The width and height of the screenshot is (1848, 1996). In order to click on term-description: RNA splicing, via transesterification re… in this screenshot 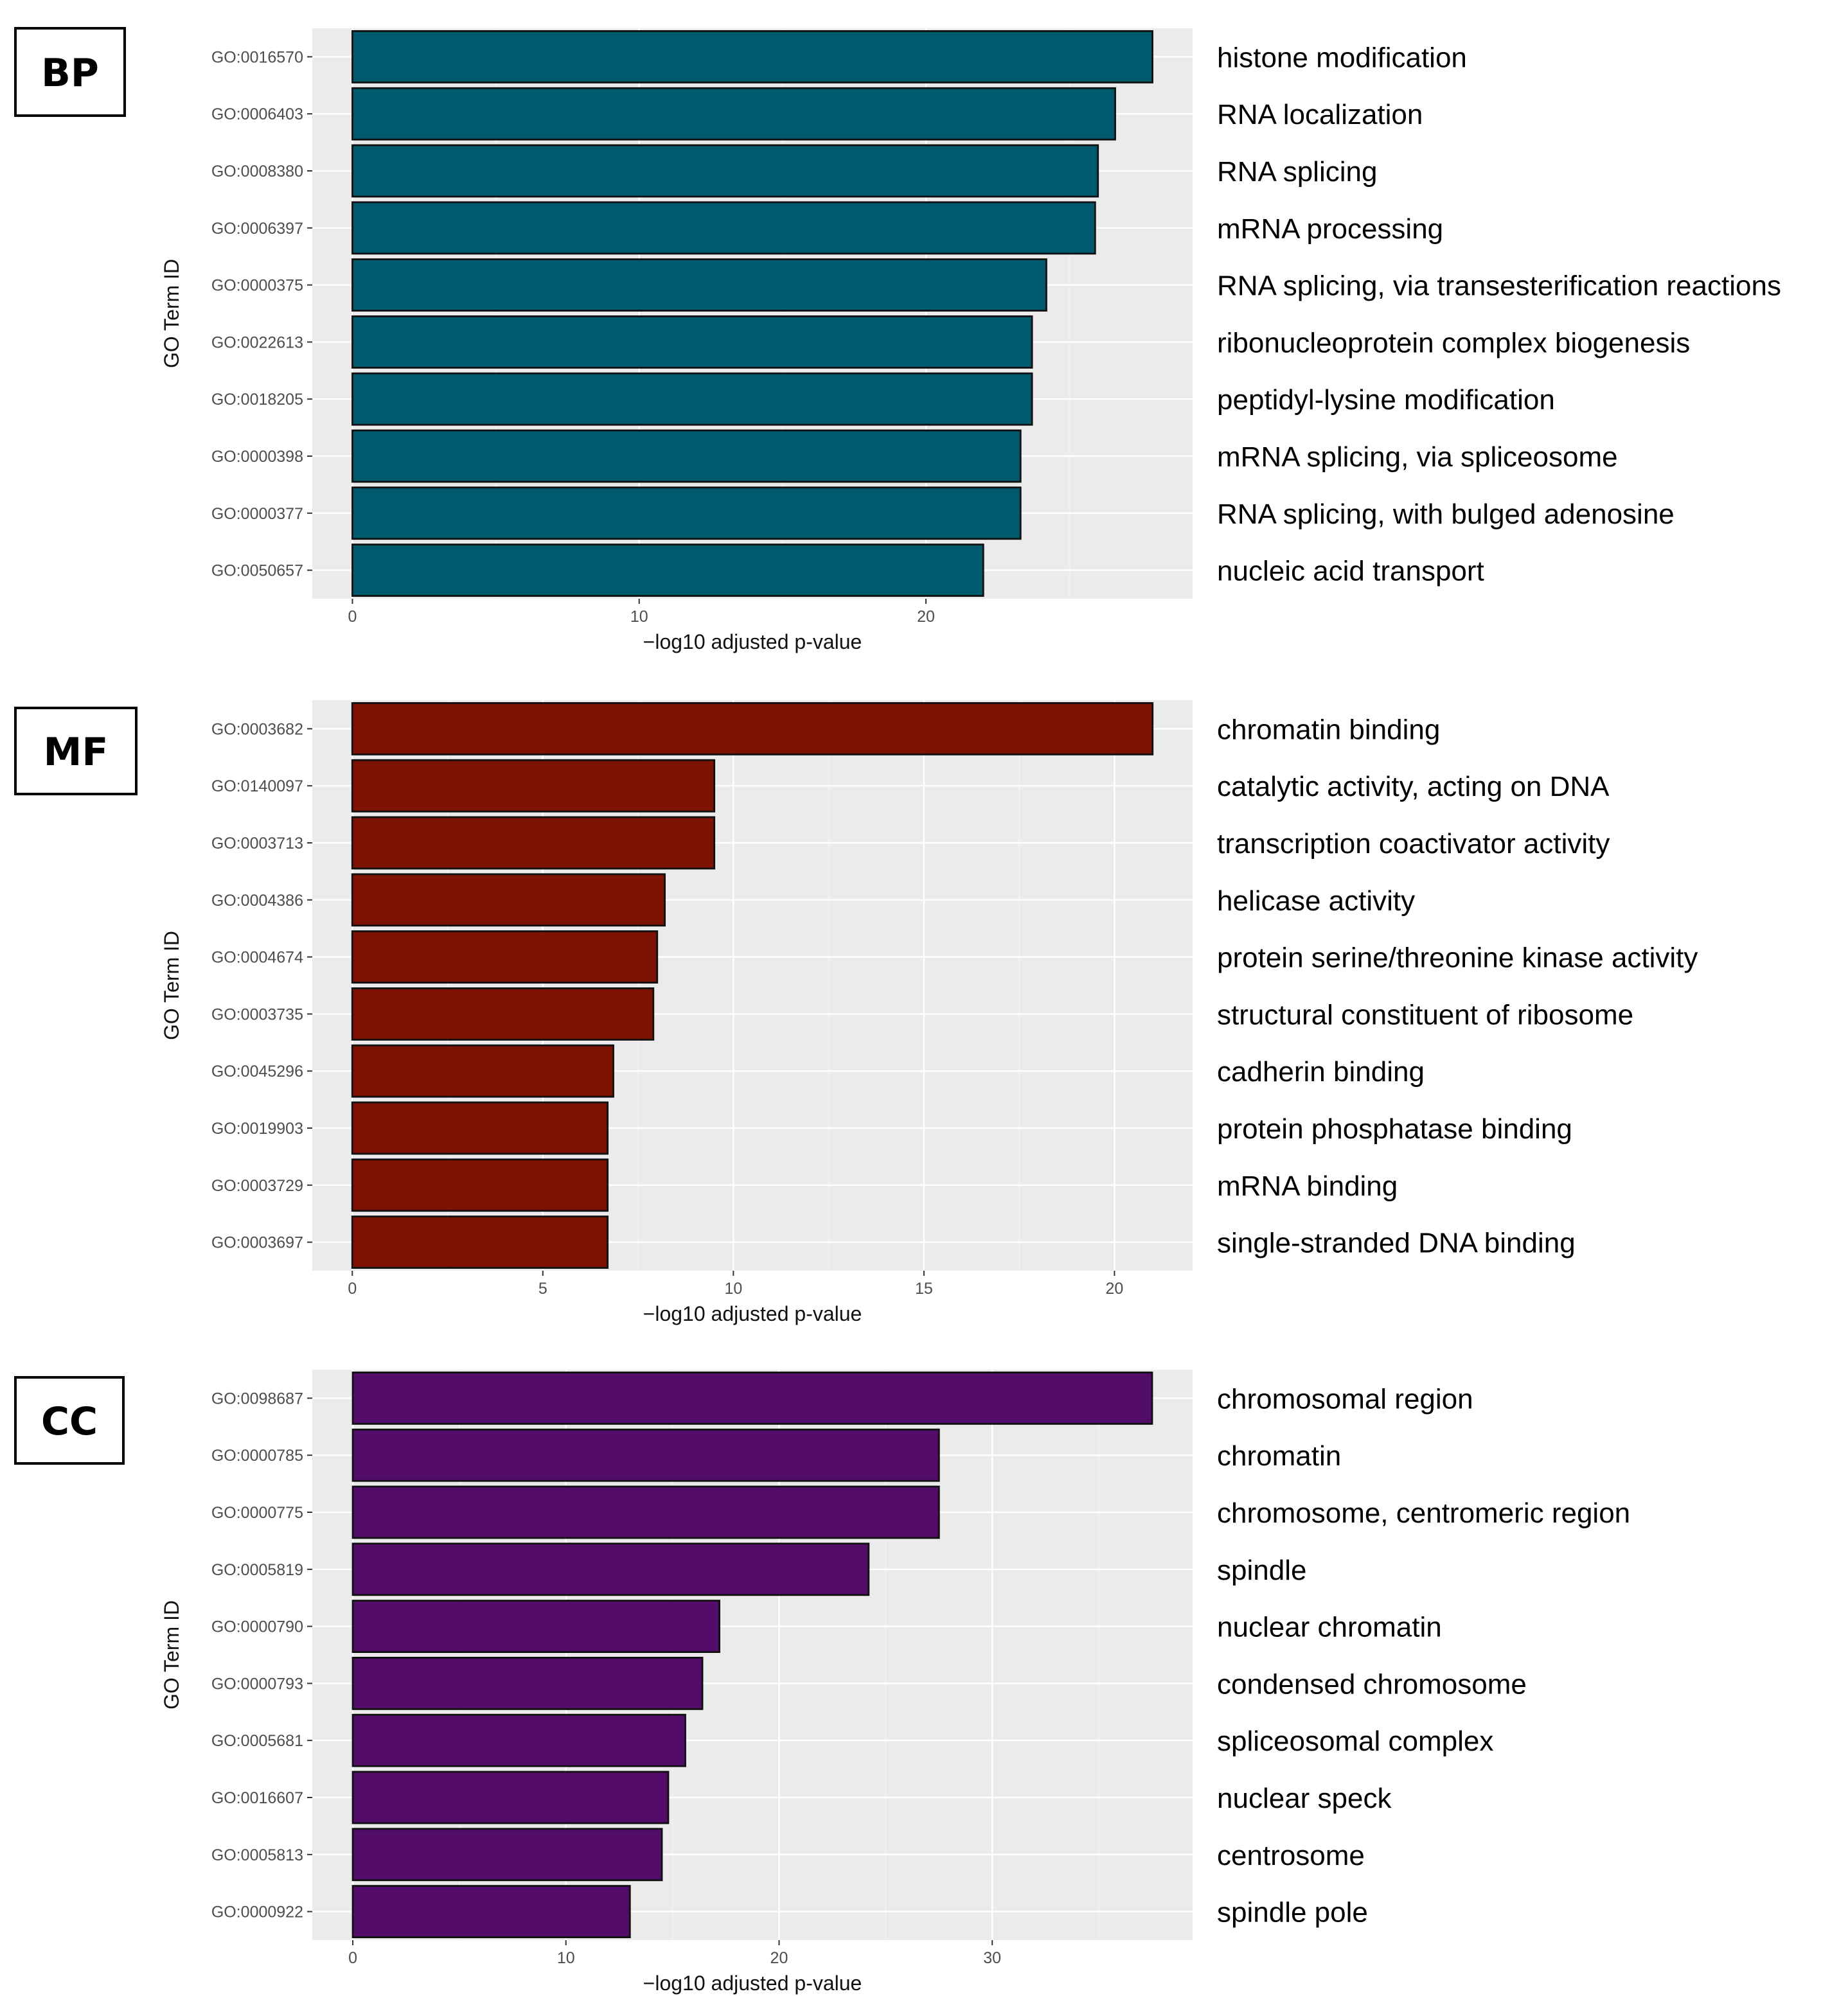, I will do `click(1499, 286)`.